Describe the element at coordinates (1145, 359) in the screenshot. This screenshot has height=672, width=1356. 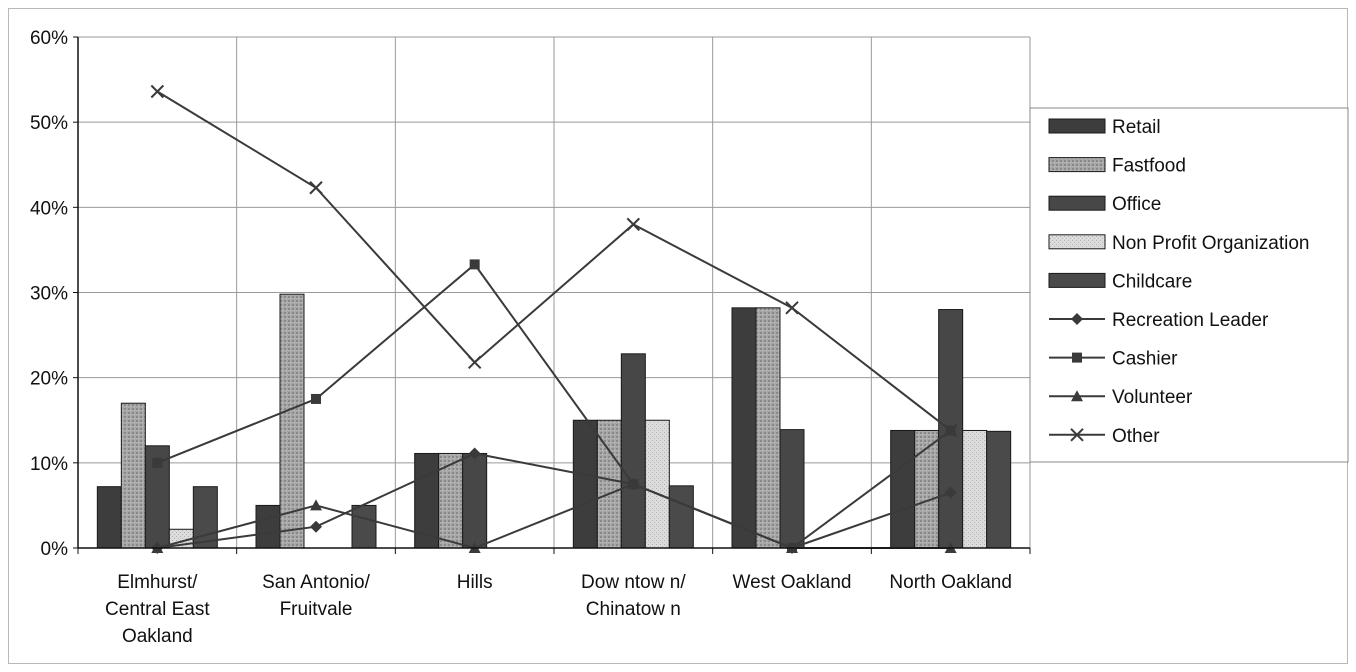
I see `legend-label: Cashier` at that location.